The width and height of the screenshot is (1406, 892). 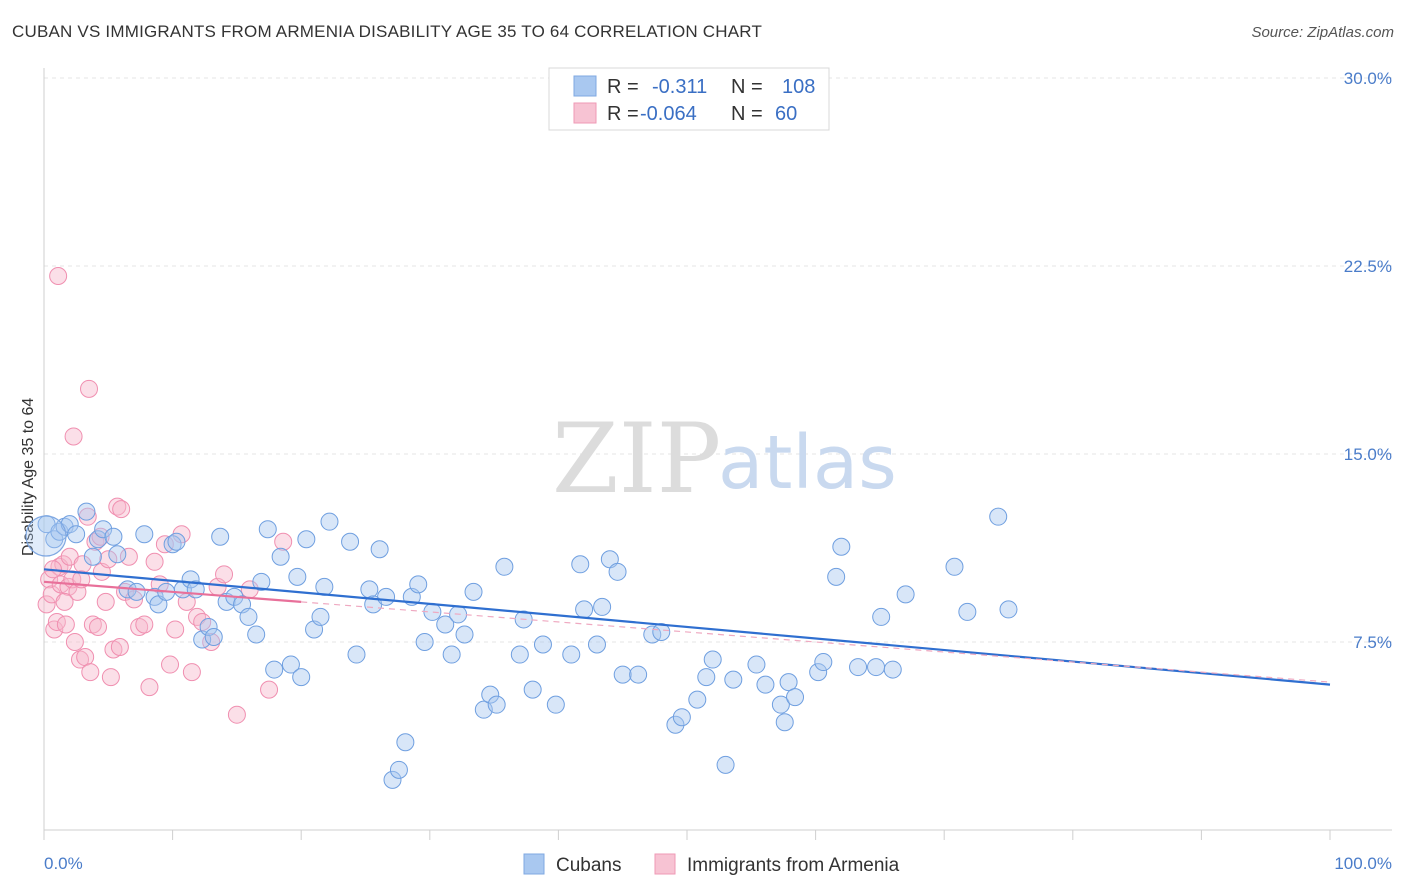 What do you see at coordinates (747, 87) in the screenshot?
I see `legend-n-label-cubans: N =` at bounding box center [747, 87].